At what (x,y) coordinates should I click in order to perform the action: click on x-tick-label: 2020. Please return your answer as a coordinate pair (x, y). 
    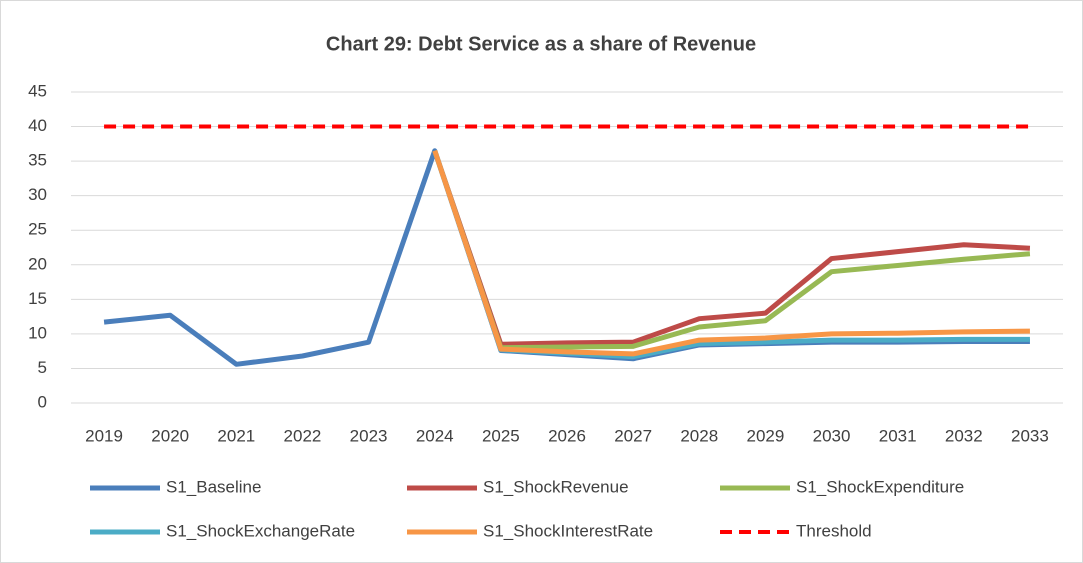
    Looking at the image, I should click on (170, 435).